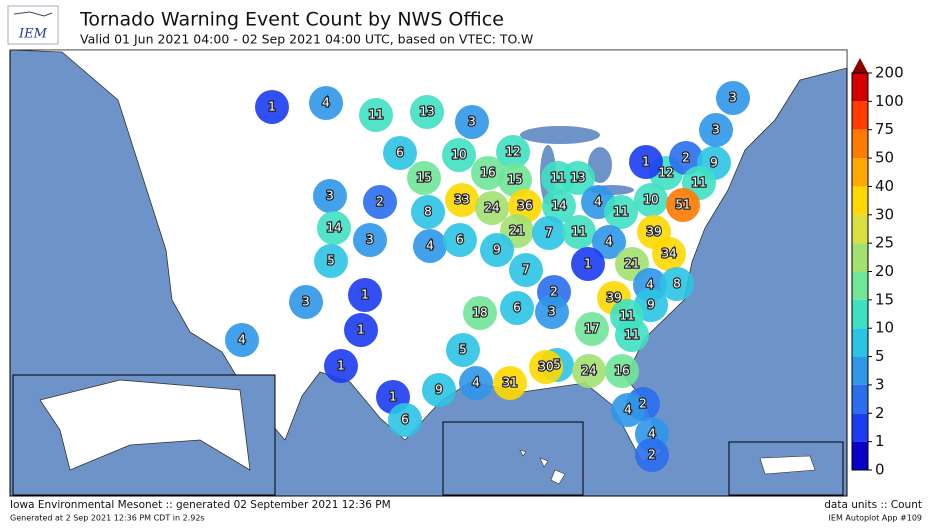 The height and width of the screenshot is (528, 932). I want to click on colorbar-label: 30, so click(884, 214).